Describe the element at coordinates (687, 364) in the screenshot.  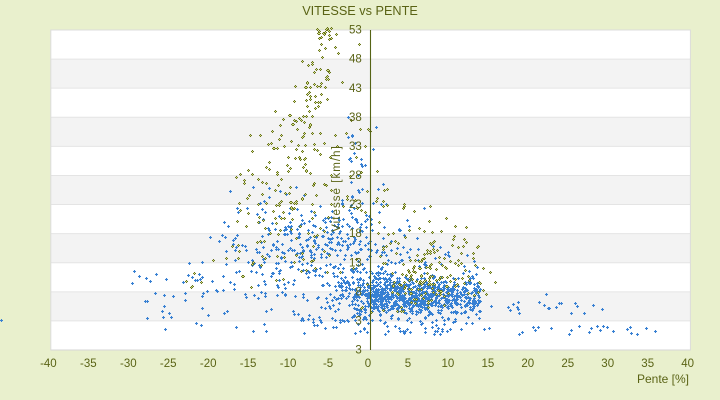
I see `svg-text: 40` at that location.